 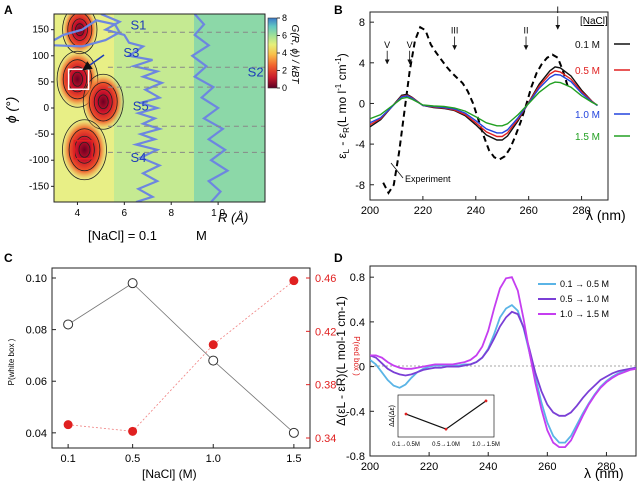 I want to click on axis-title-y-c-left: P(white box ), so click(x=11, y=361).